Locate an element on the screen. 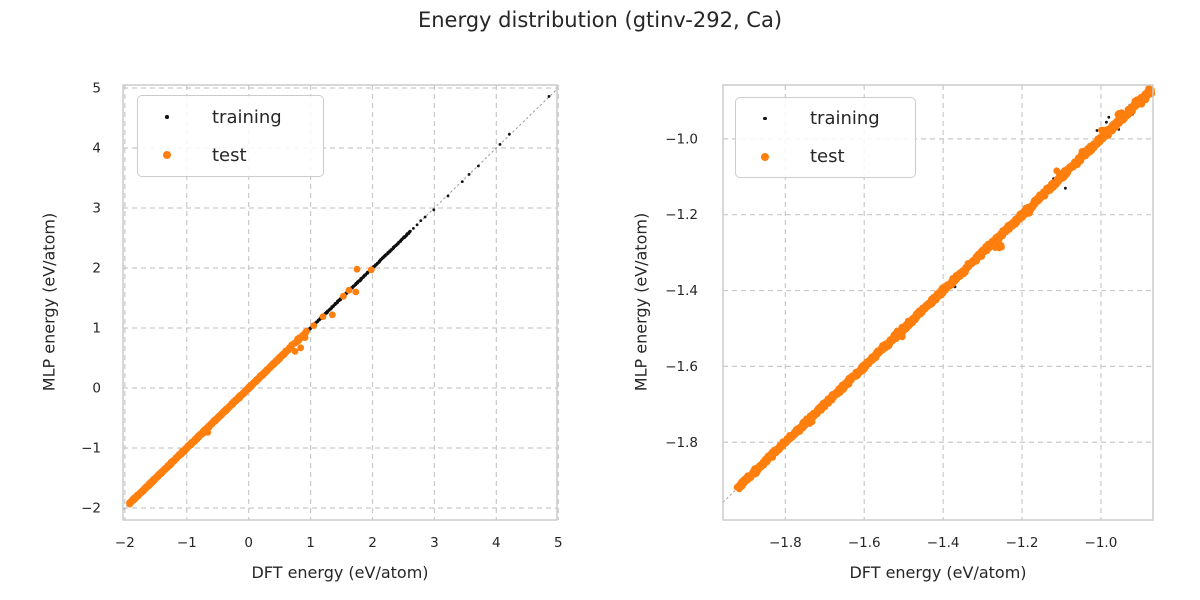  x-tick-label: 4 is located at coordinates (496, 543).